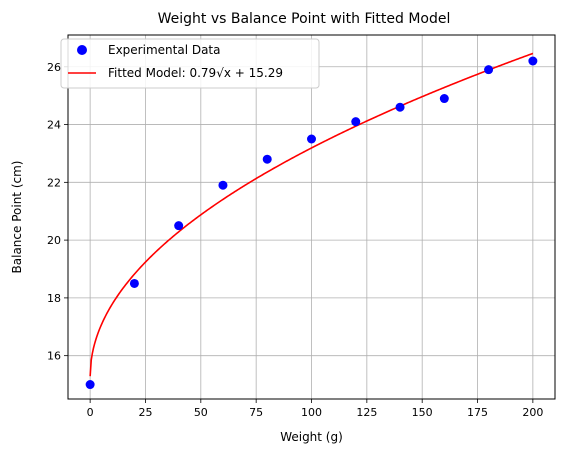 The width and height of the screenshot is (563, 455). I want to click on legend-label-experimental-data: Experimental Data, so click(164, 50).